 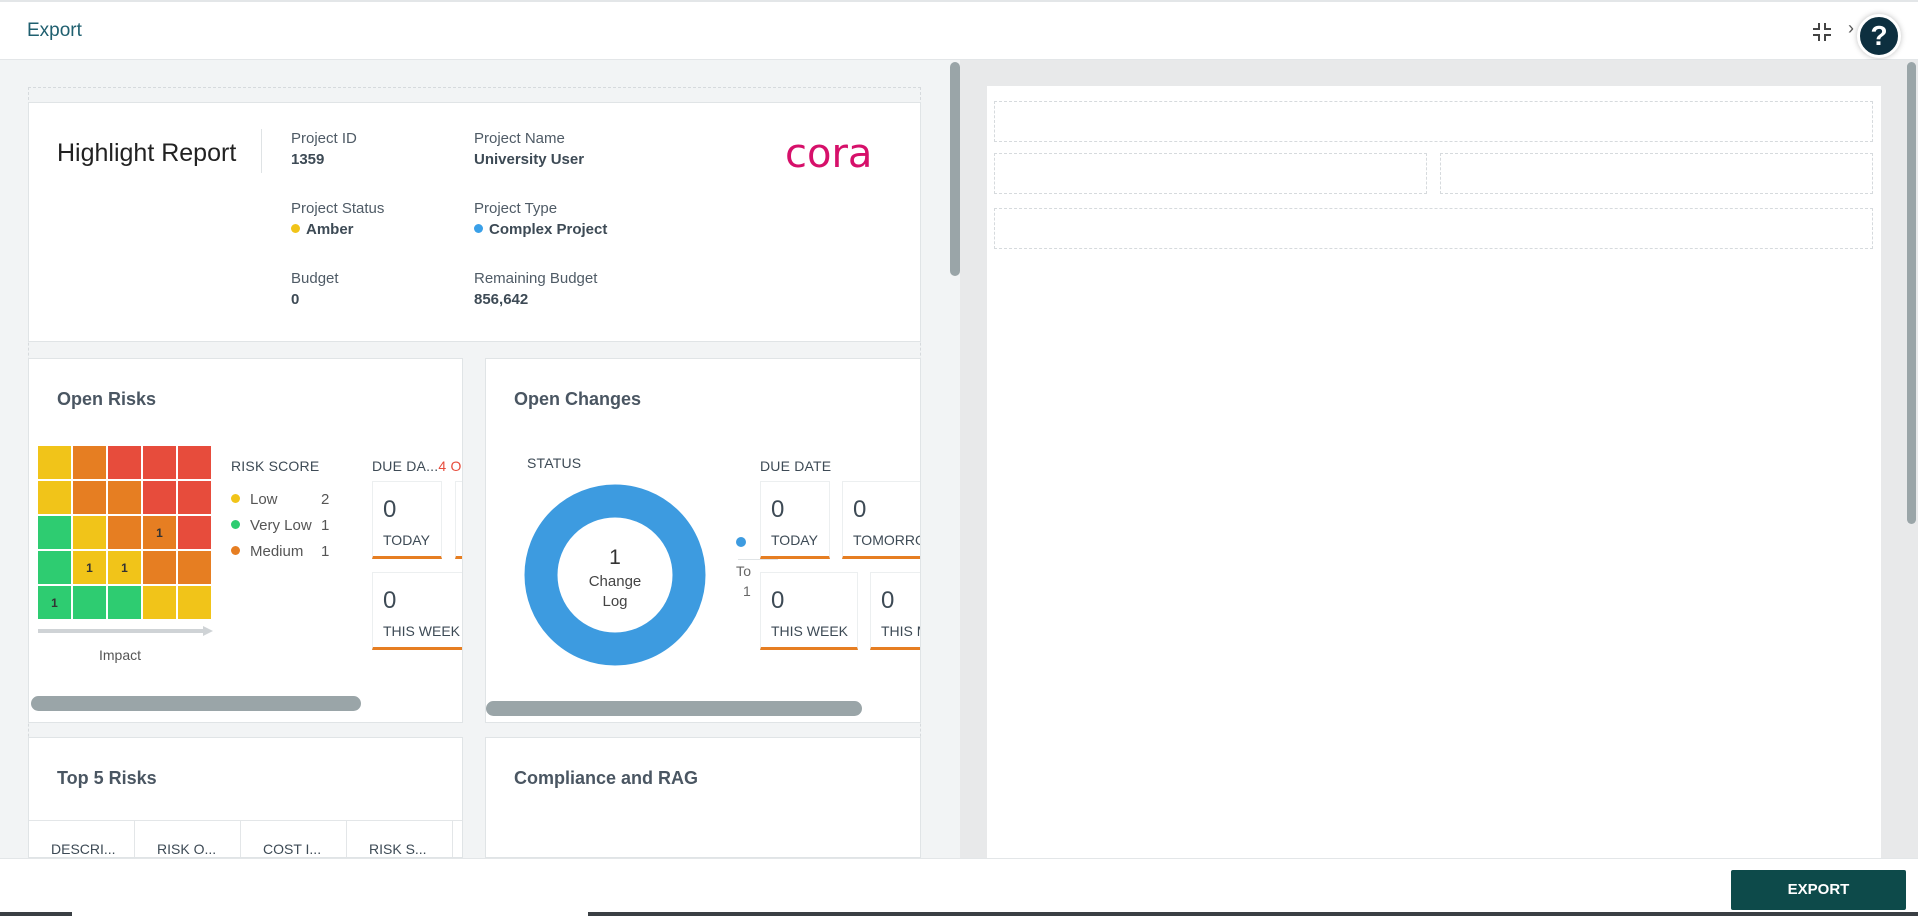 What do you see at coordinates (1433, 228) in the screenshot?
I see `layout-placeholder-full-bottom` at bounding box center [1433, 228].